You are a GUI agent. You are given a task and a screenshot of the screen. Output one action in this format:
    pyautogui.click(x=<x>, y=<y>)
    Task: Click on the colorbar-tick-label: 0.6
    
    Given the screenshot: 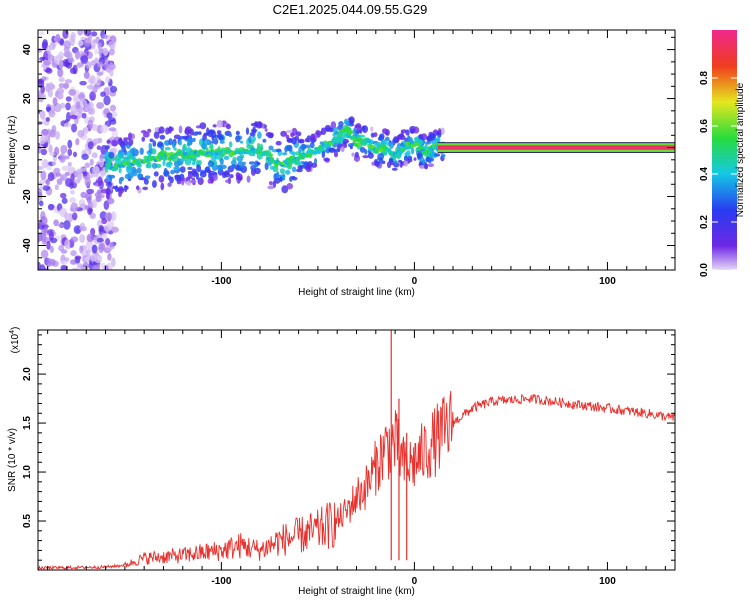 What is the action you would take?
    pyautogui.click(x=704, y=126)
    